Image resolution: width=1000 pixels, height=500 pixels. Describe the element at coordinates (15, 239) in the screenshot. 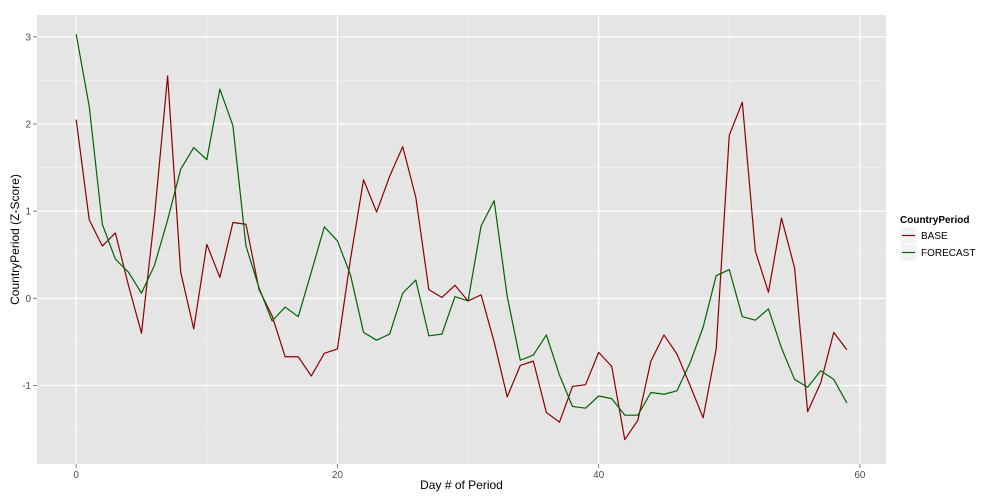

I see `y-axis-title: CountryPeriod (Z-Score)` at that location.